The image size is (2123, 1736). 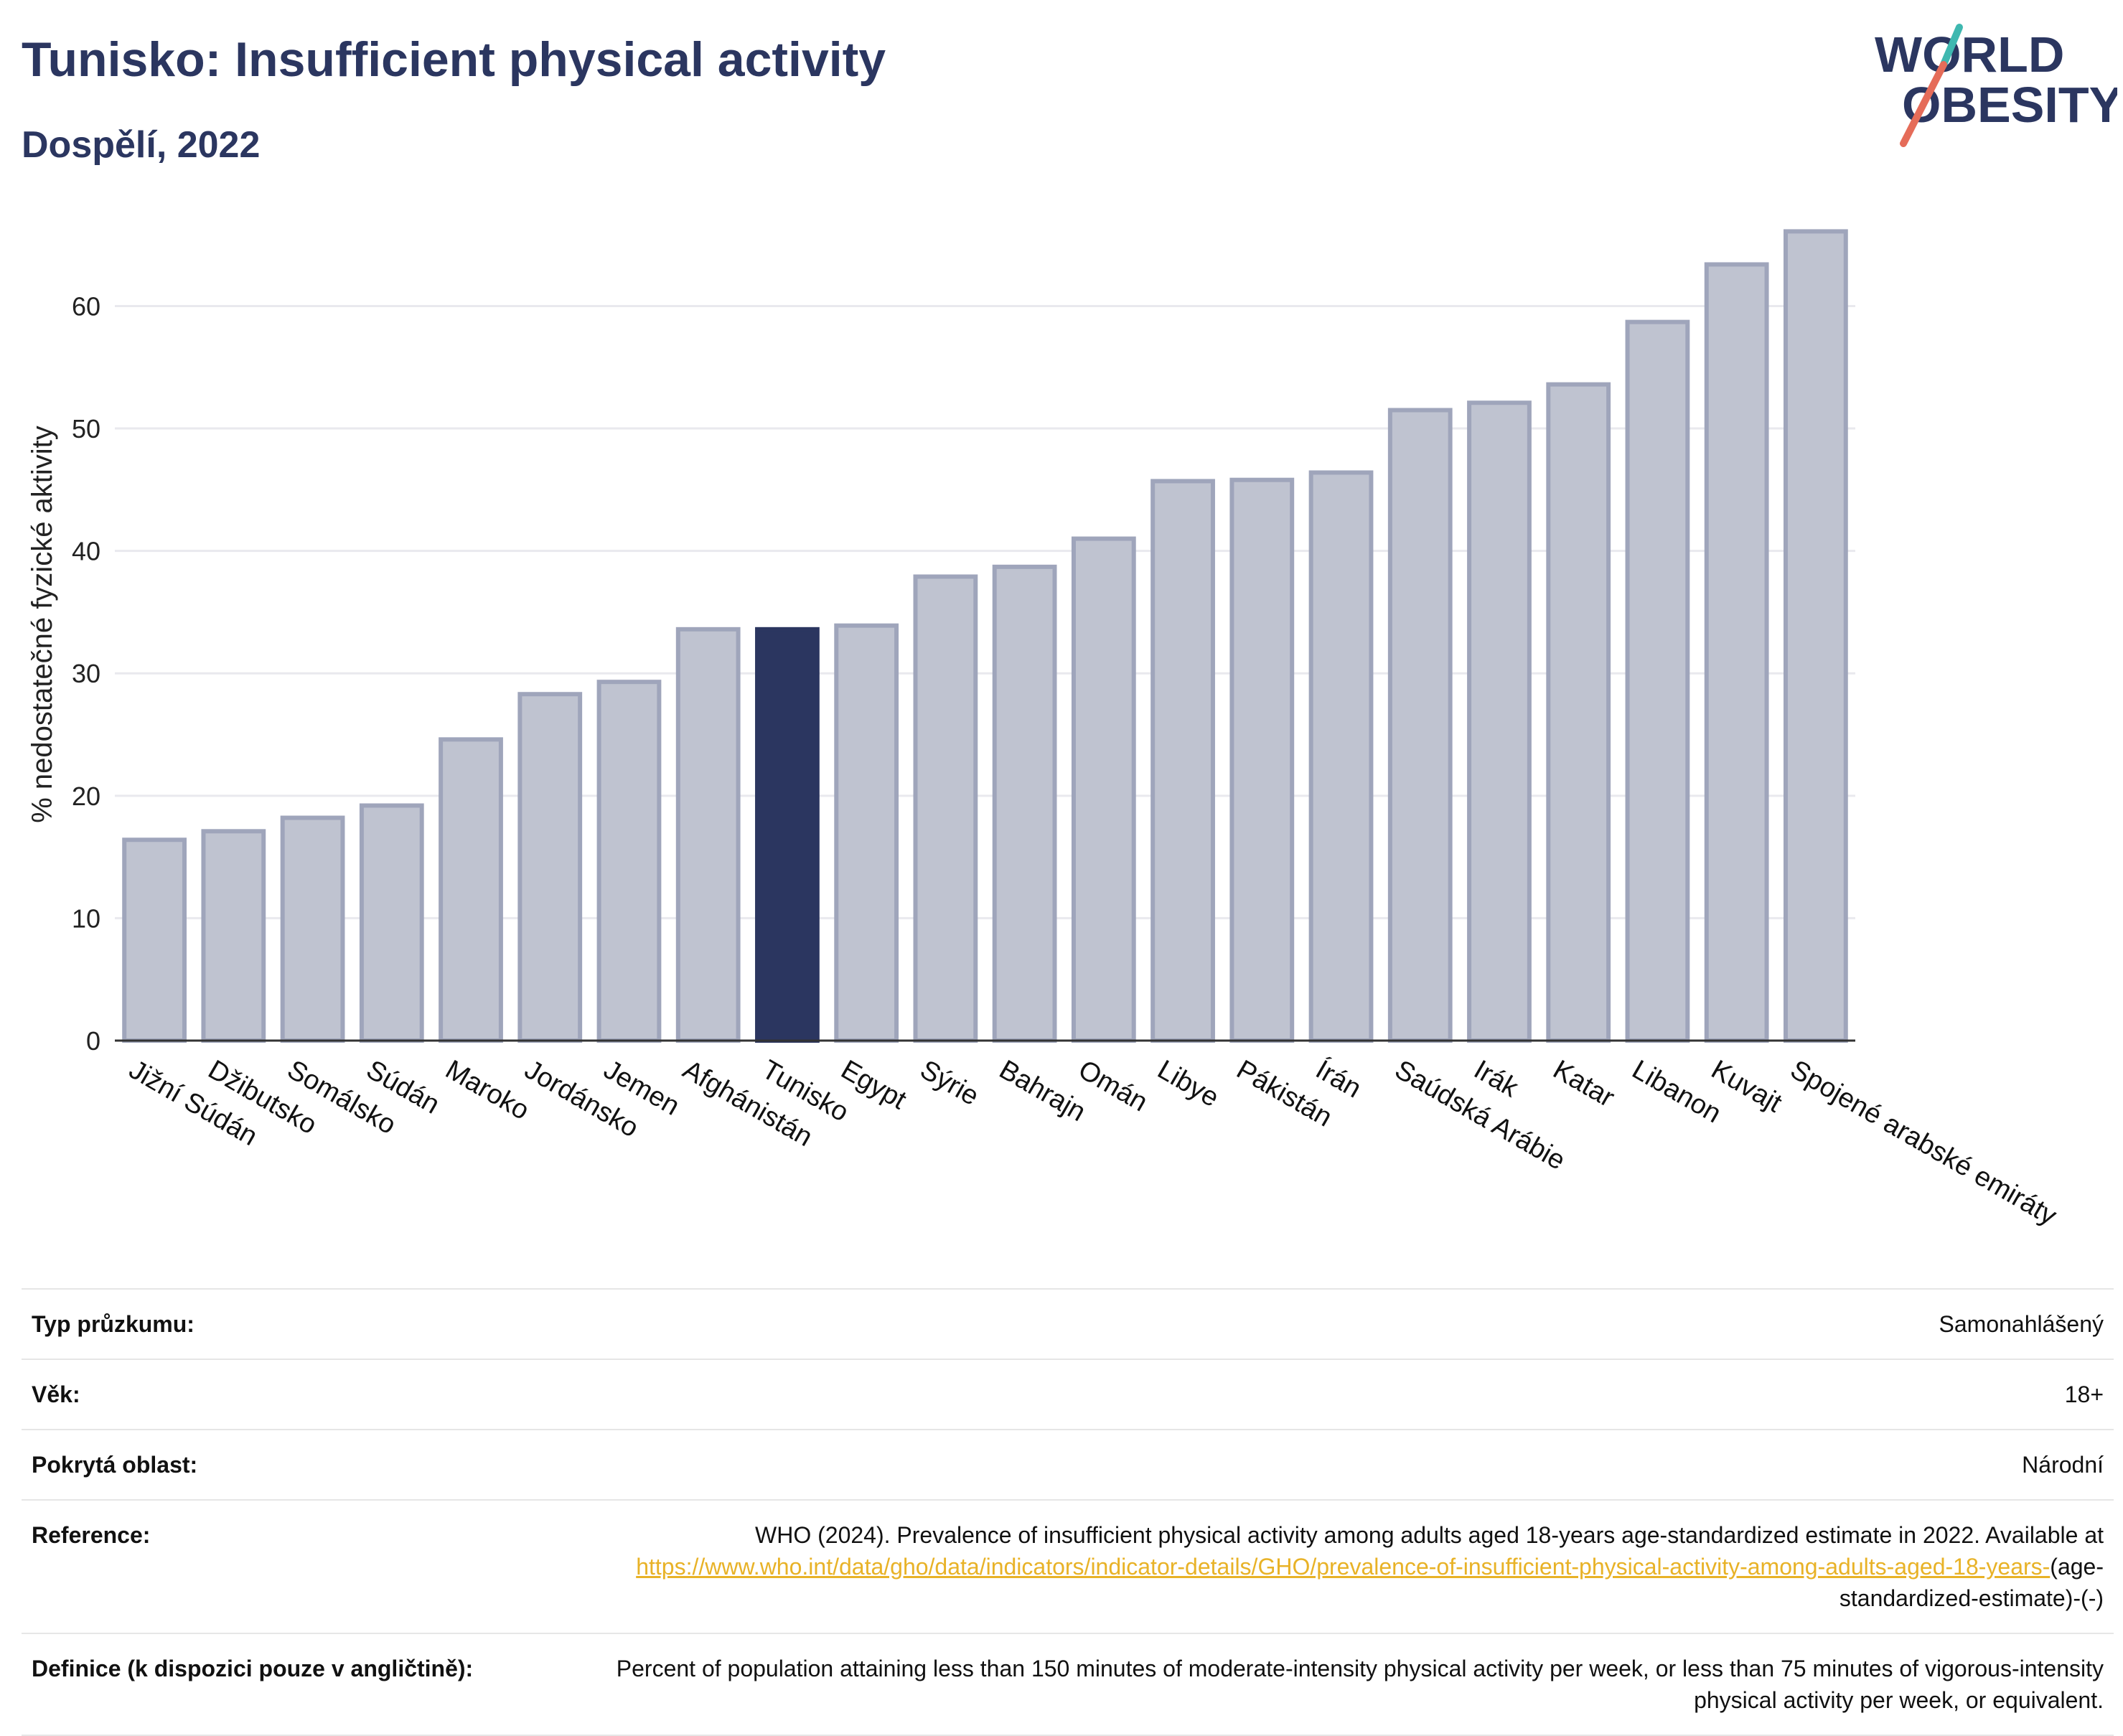 What do you see at coordinates (290, 1394) in the screenshot?
I see `age-label: Věk:` at bounding box center [290, 1394].